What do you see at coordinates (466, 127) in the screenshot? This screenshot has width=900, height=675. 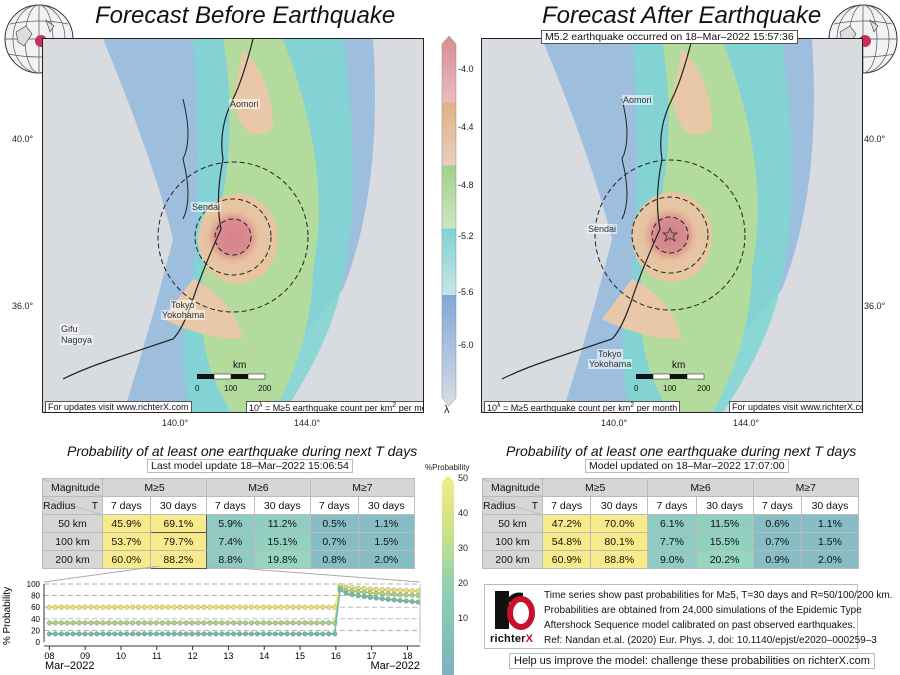 I see `colorbar-tick: -4.4` at bounding box center [466, 127].